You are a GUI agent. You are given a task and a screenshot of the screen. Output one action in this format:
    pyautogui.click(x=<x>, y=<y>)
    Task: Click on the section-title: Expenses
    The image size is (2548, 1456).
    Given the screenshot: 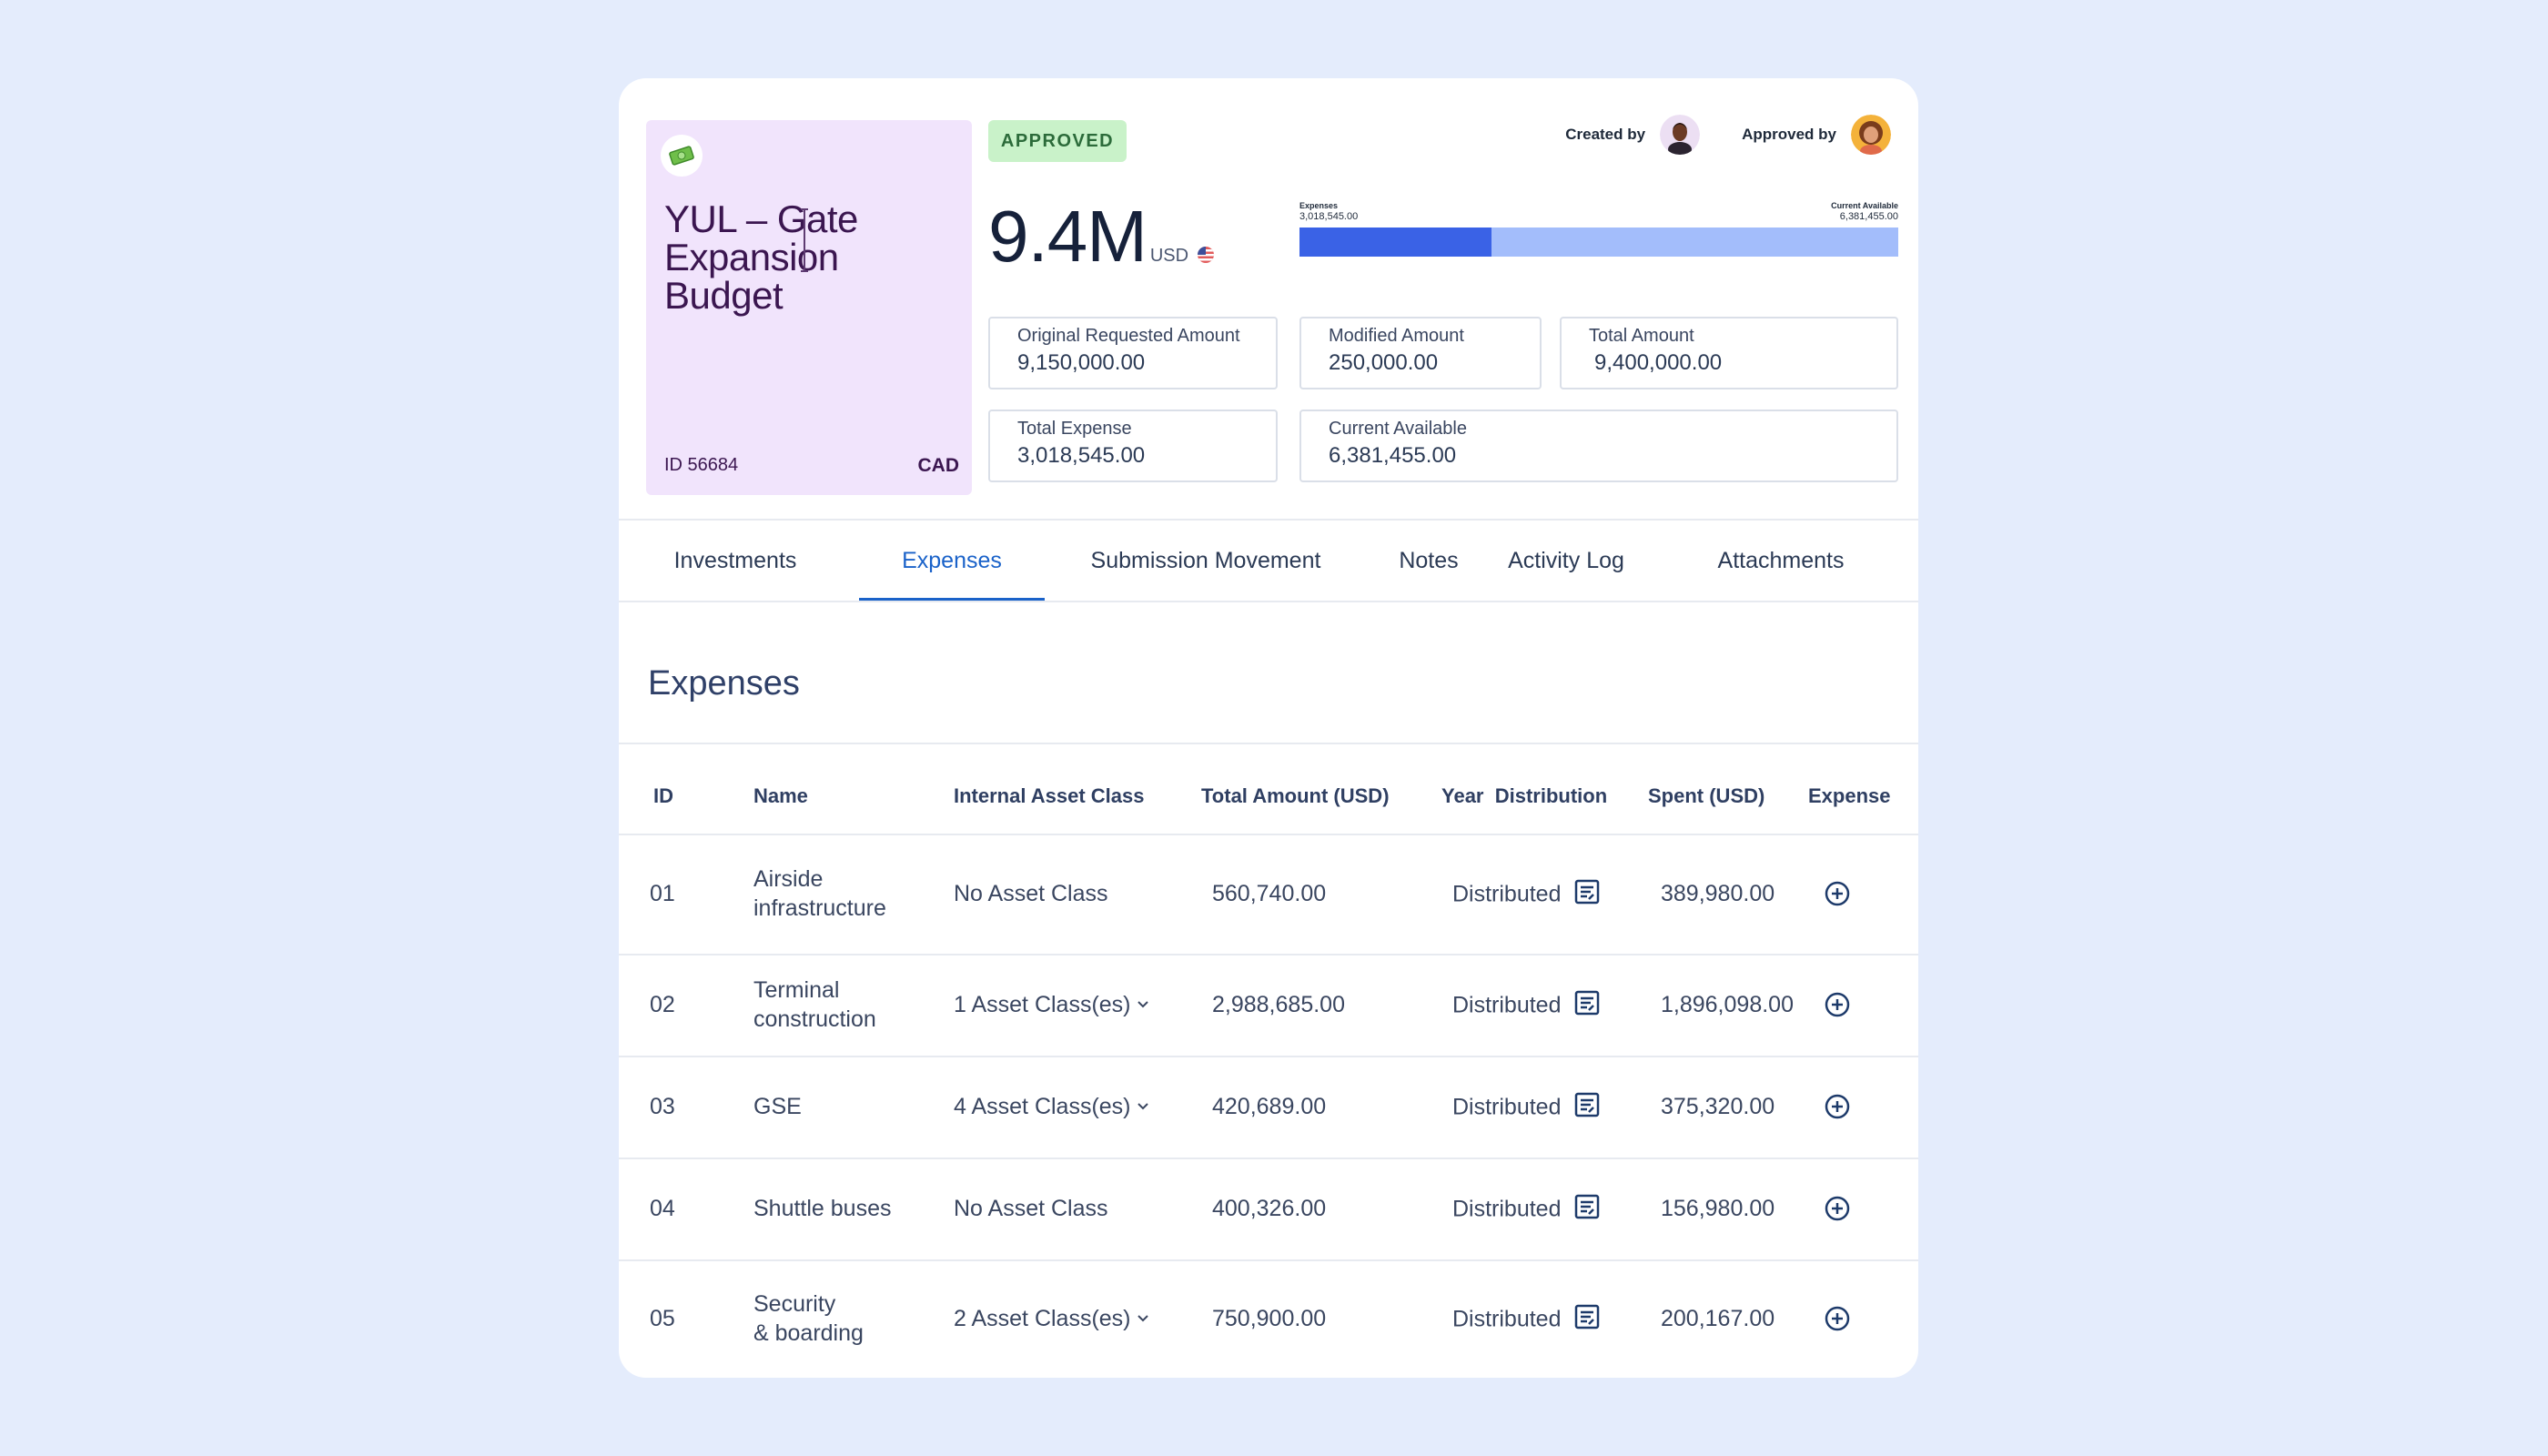 What is the action you would take?
    pyautogui.click(x=724, y=684)
    